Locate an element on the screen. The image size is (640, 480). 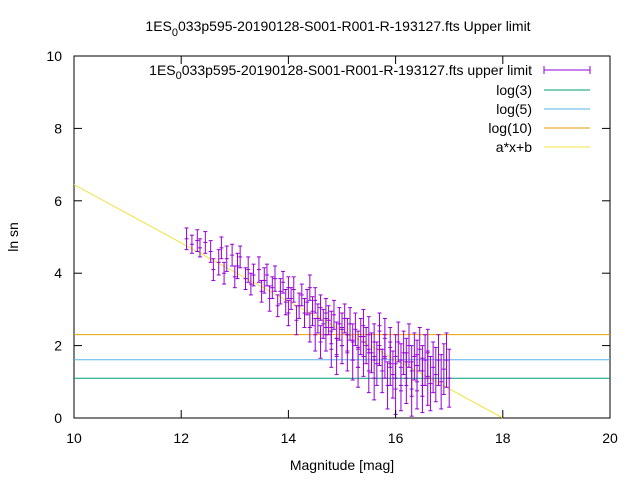
legend-label-log3: log(3) is located at coordinates (514, 90).